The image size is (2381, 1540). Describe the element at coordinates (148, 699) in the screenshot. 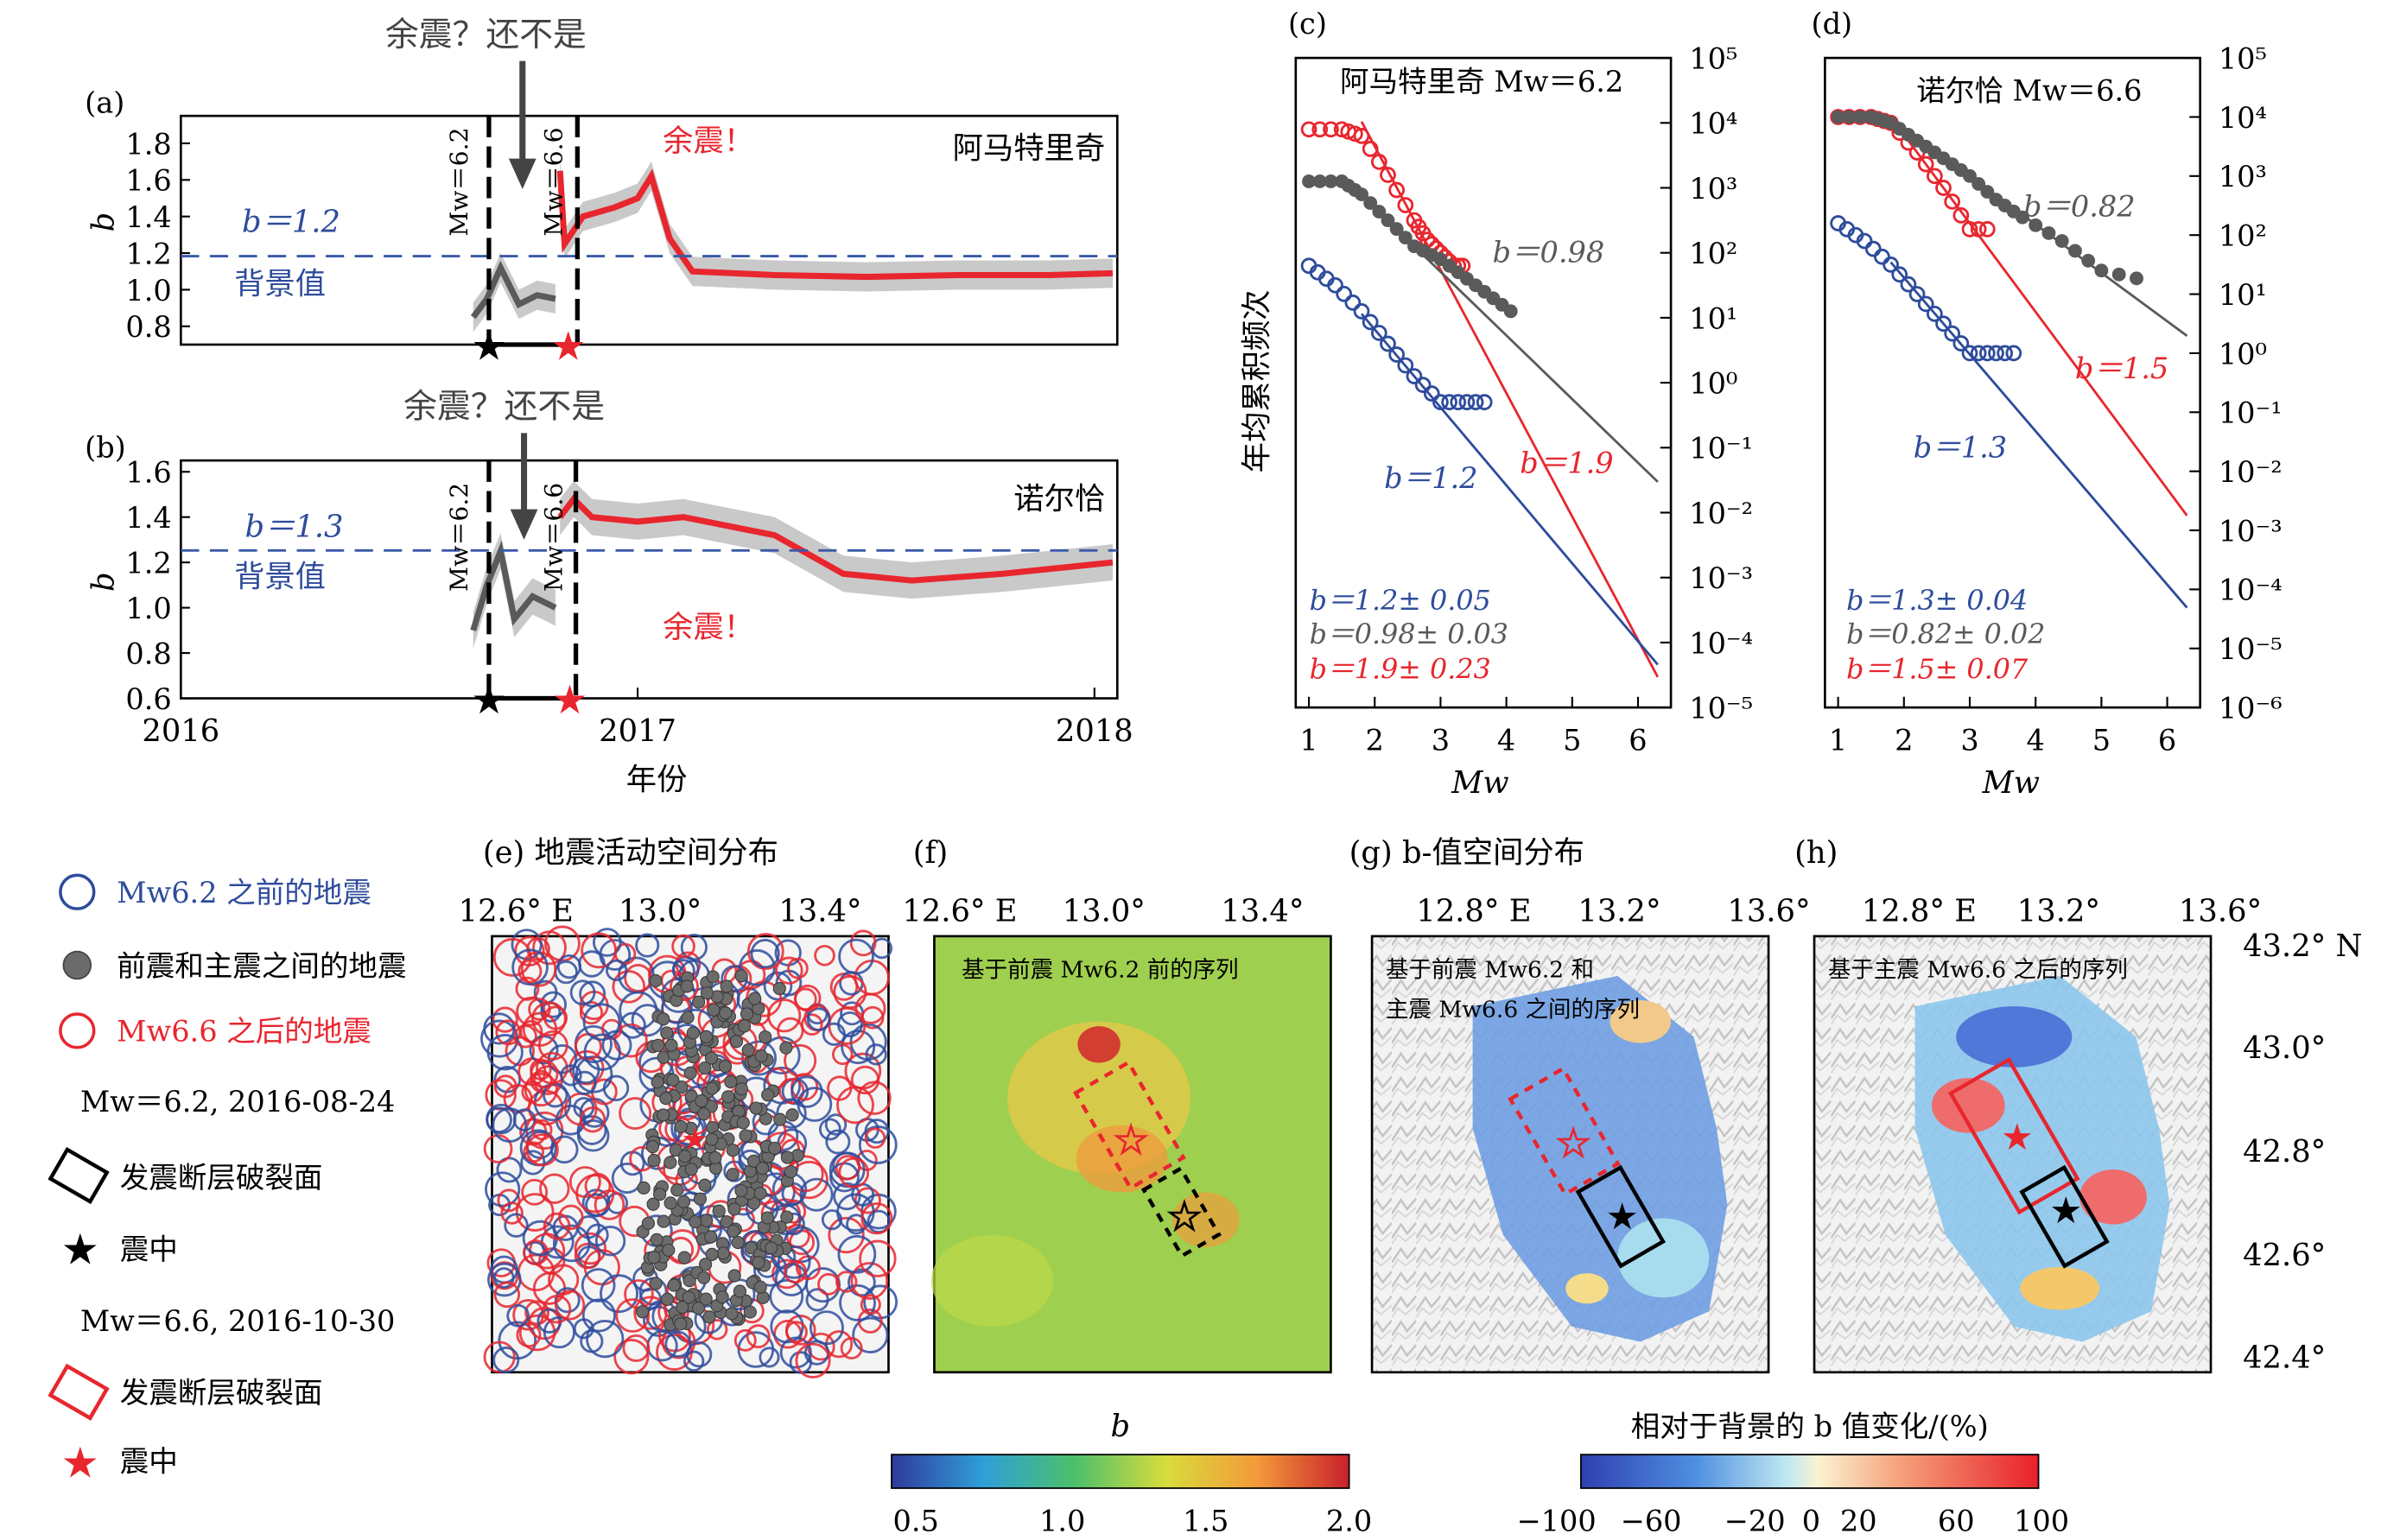

I see `b-ytick-label: 0.6` at that location.